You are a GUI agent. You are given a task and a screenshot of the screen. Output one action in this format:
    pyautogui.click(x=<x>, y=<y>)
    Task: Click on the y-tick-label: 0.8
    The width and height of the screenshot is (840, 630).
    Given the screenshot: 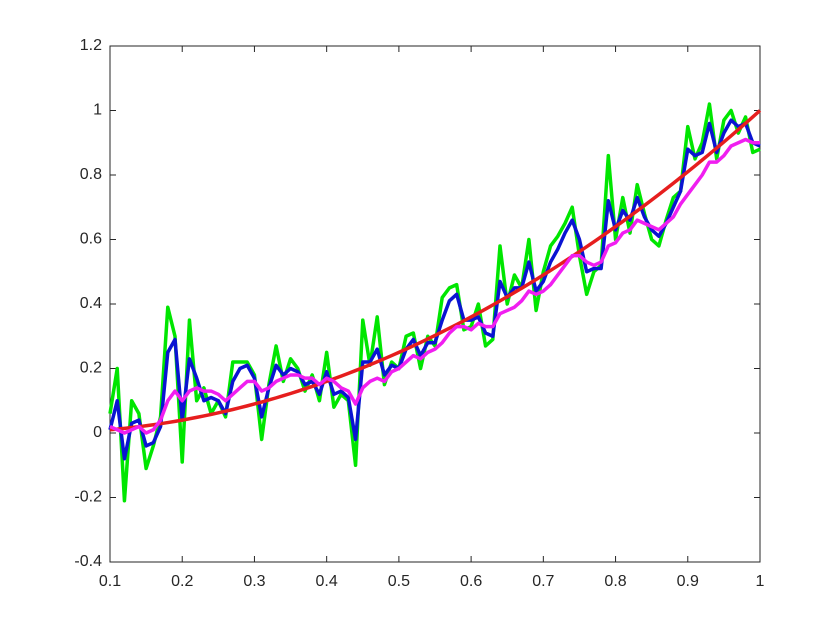 What is the action you would take?
    pyautogui.click(x=91, y=174)
    